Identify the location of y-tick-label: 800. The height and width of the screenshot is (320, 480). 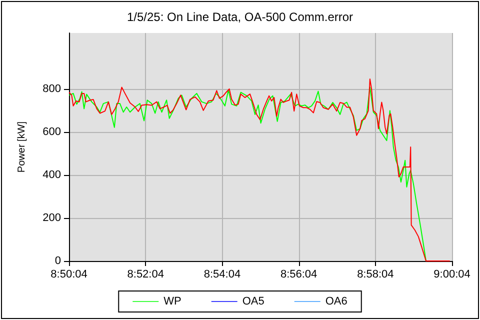
(51, 88).